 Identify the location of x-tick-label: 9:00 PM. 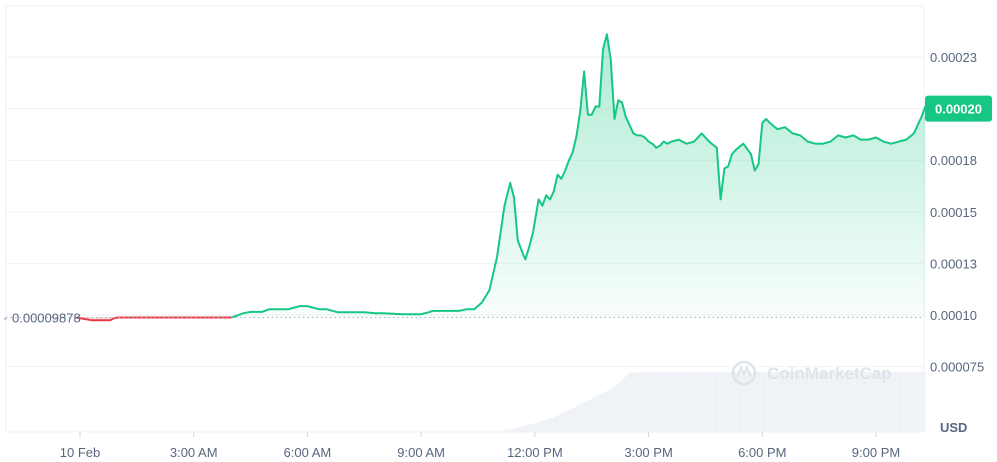
(876, 452).